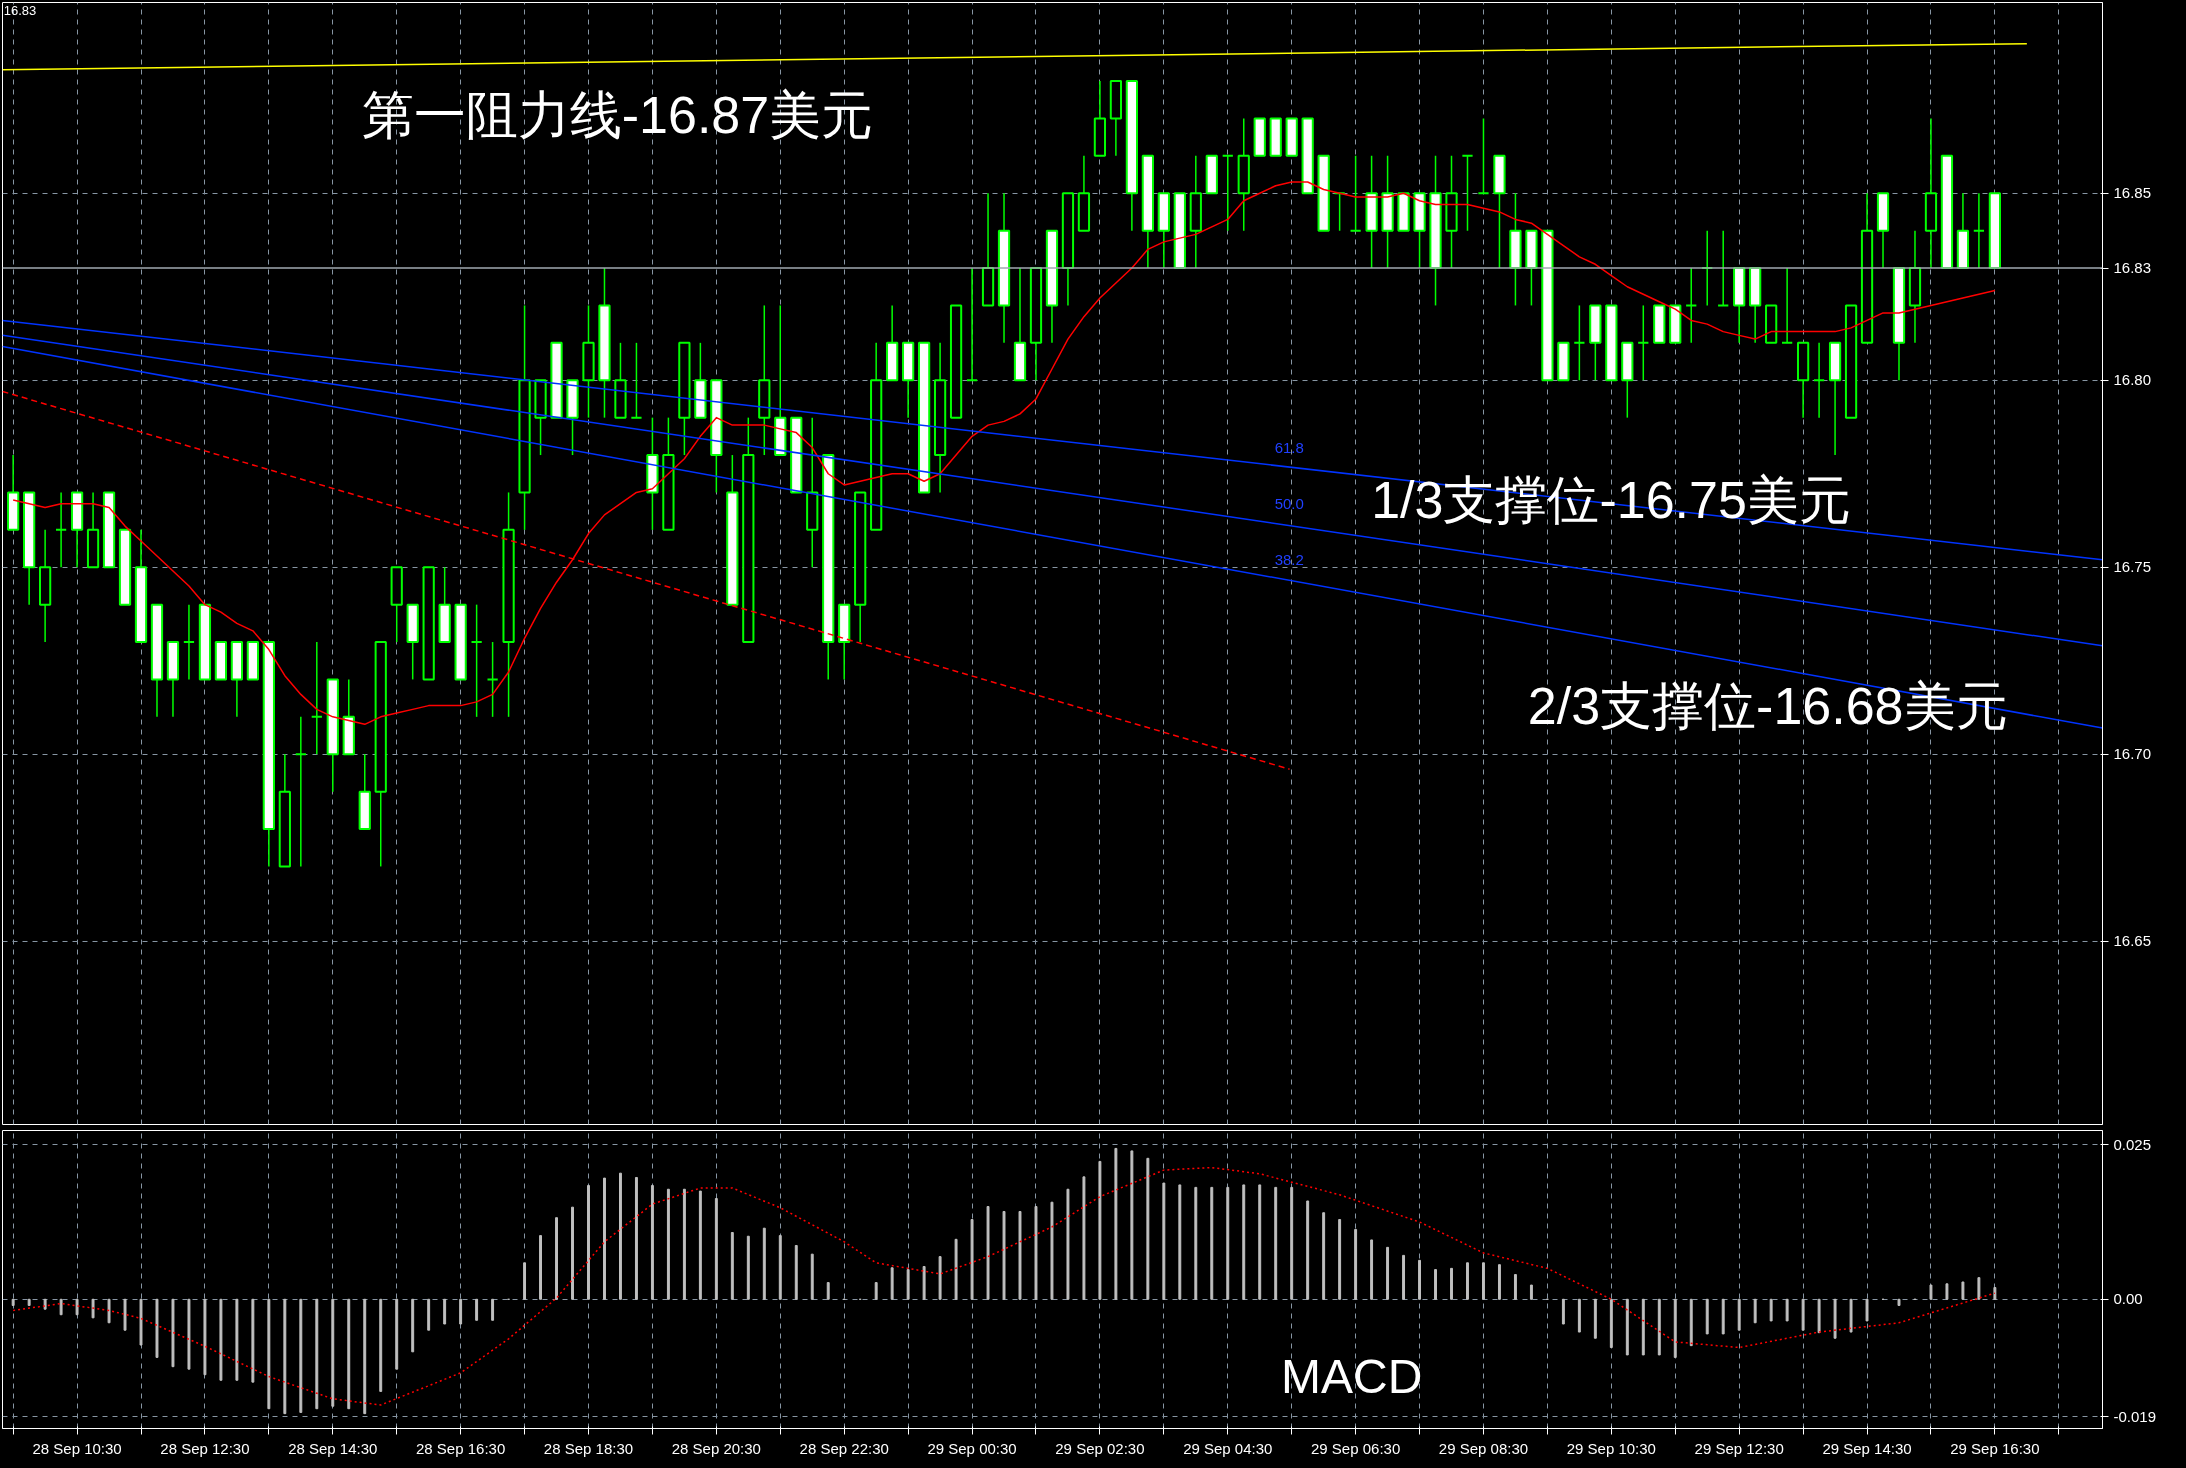 Image resolution: width=2186 pixels, height=1468 pixels. I want to click on y-tick-label: 16.65, so click(2132, 941).